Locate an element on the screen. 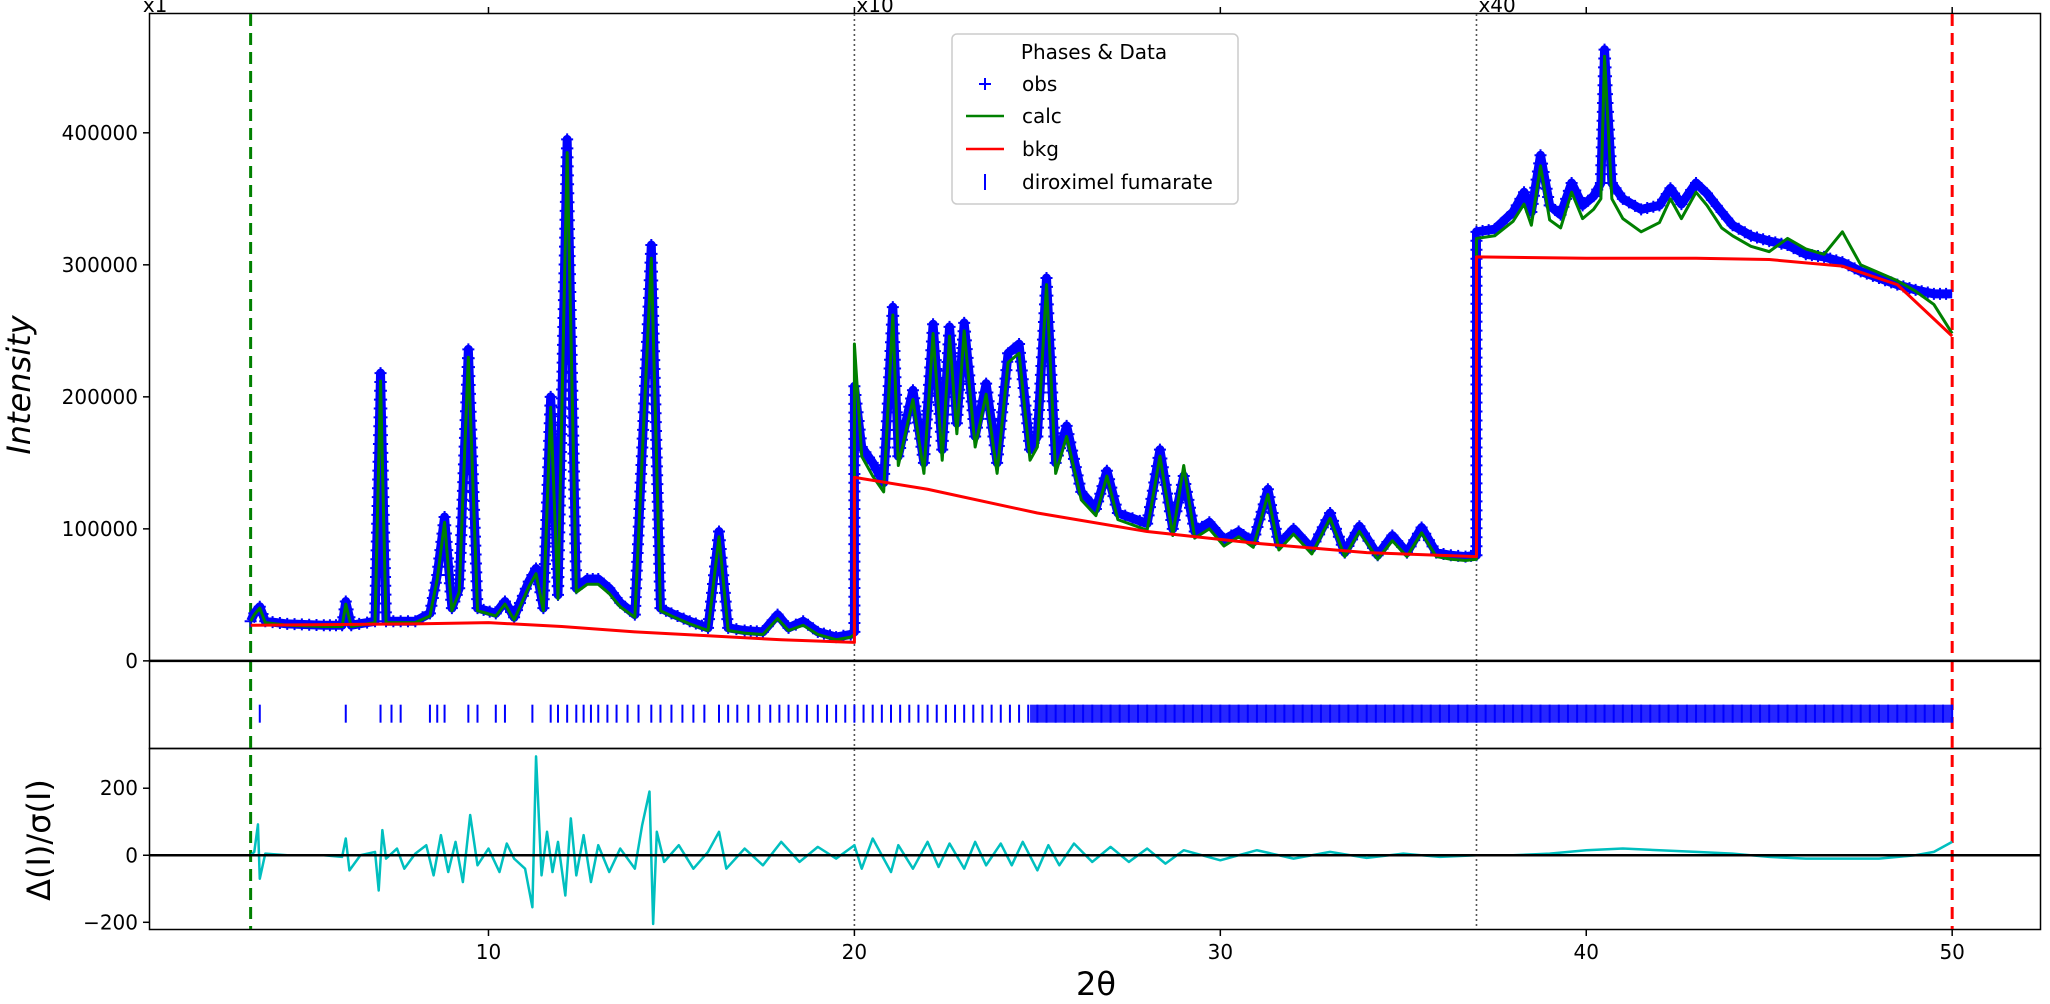 This screenshot has width=2050, height=1004. y-tick-label: 400000 is located at coordinates (100, 133).